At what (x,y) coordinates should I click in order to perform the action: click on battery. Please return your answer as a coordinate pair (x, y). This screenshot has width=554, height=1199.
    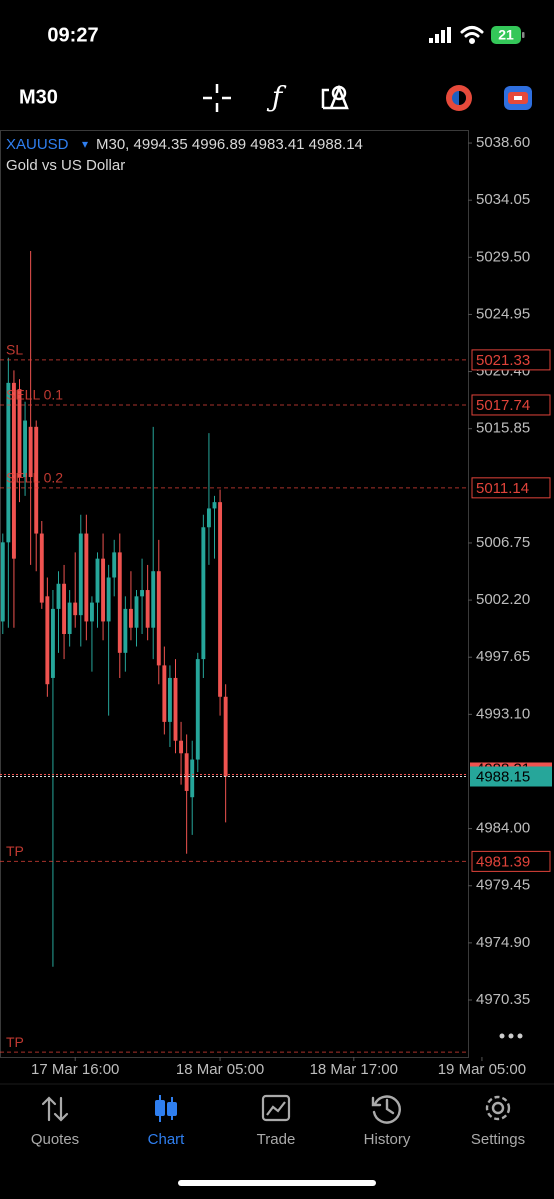
    Looking at the image, I should click on (506, 35).